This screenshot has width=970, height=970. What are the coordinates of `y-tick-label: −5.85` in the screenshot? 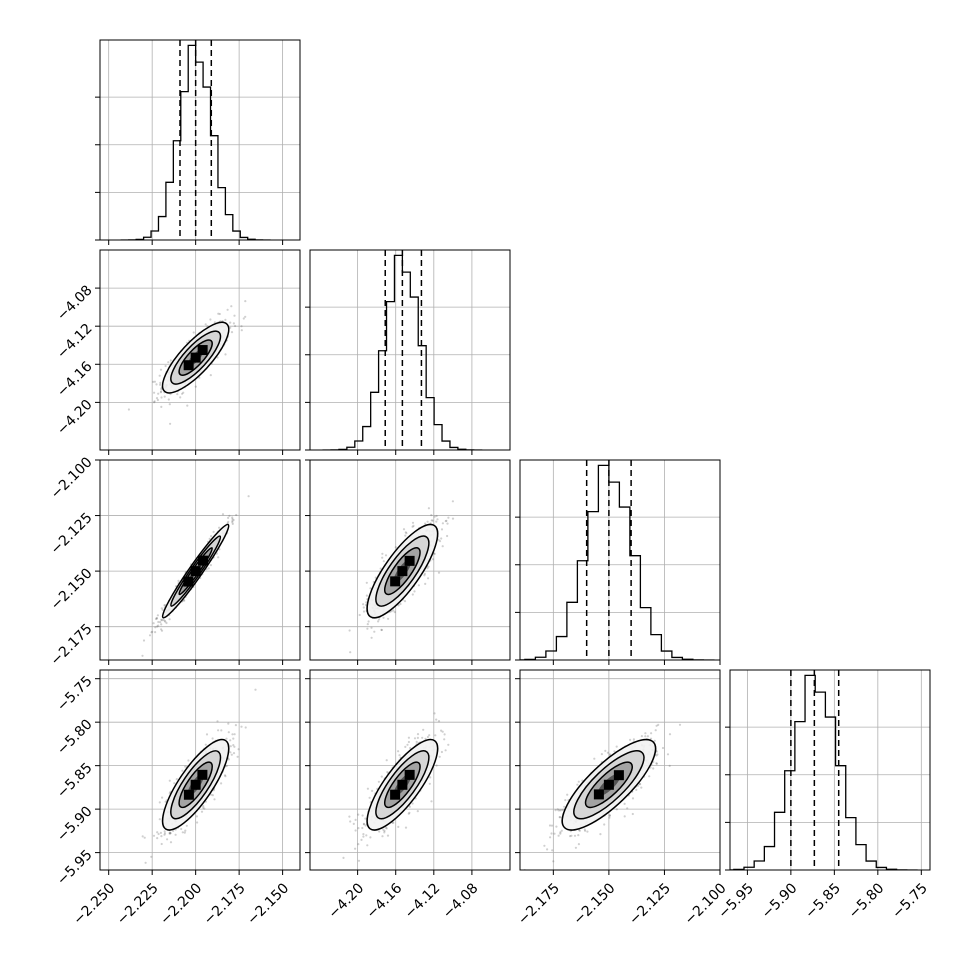 It's located at (75, 781).